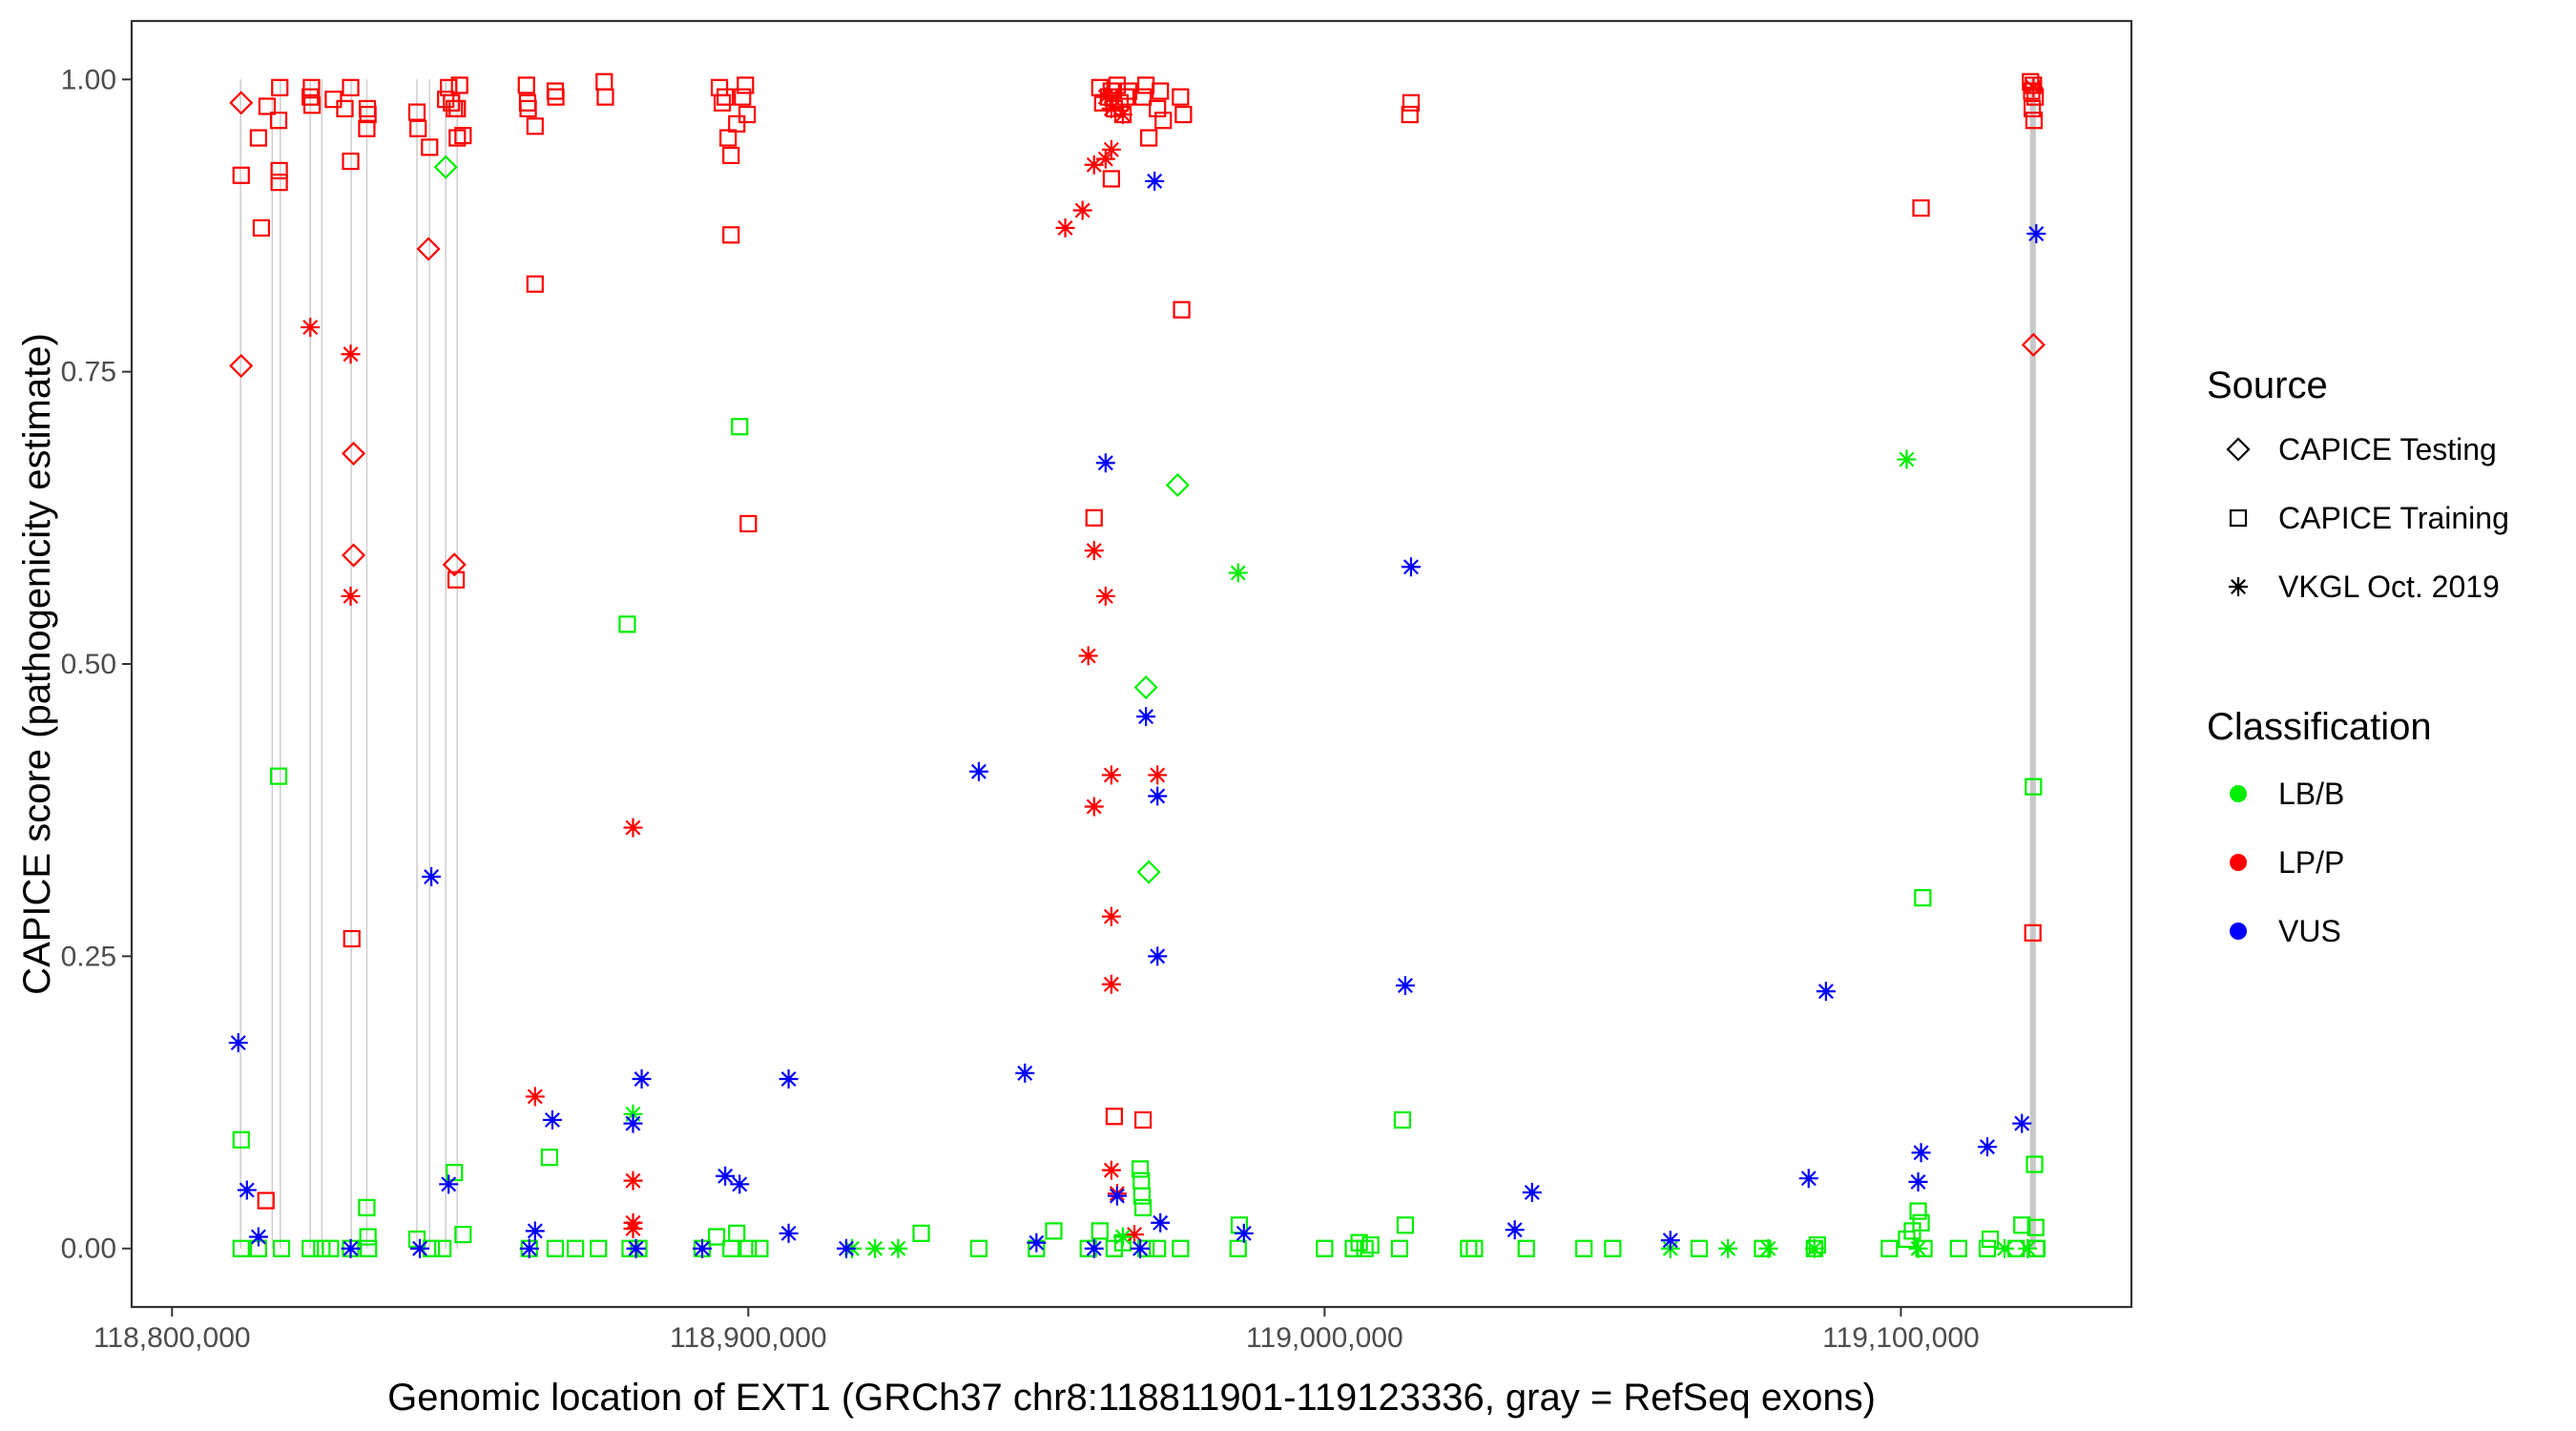  Describe the element at coordinates (2238, 518) in the screenshot. I see `legend-key-square` at that location.